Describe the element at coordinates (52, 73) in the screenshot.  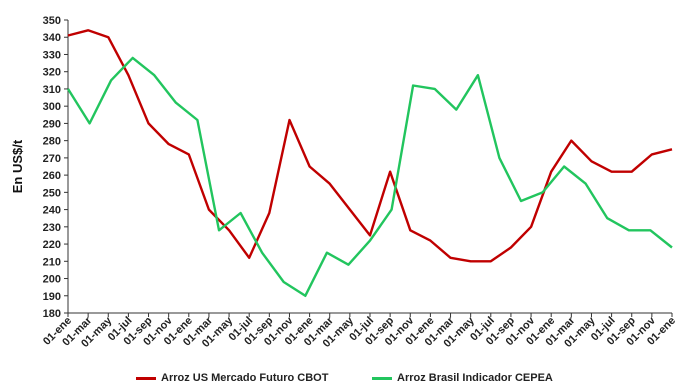
I see `y-tick-label: 320` at that location.